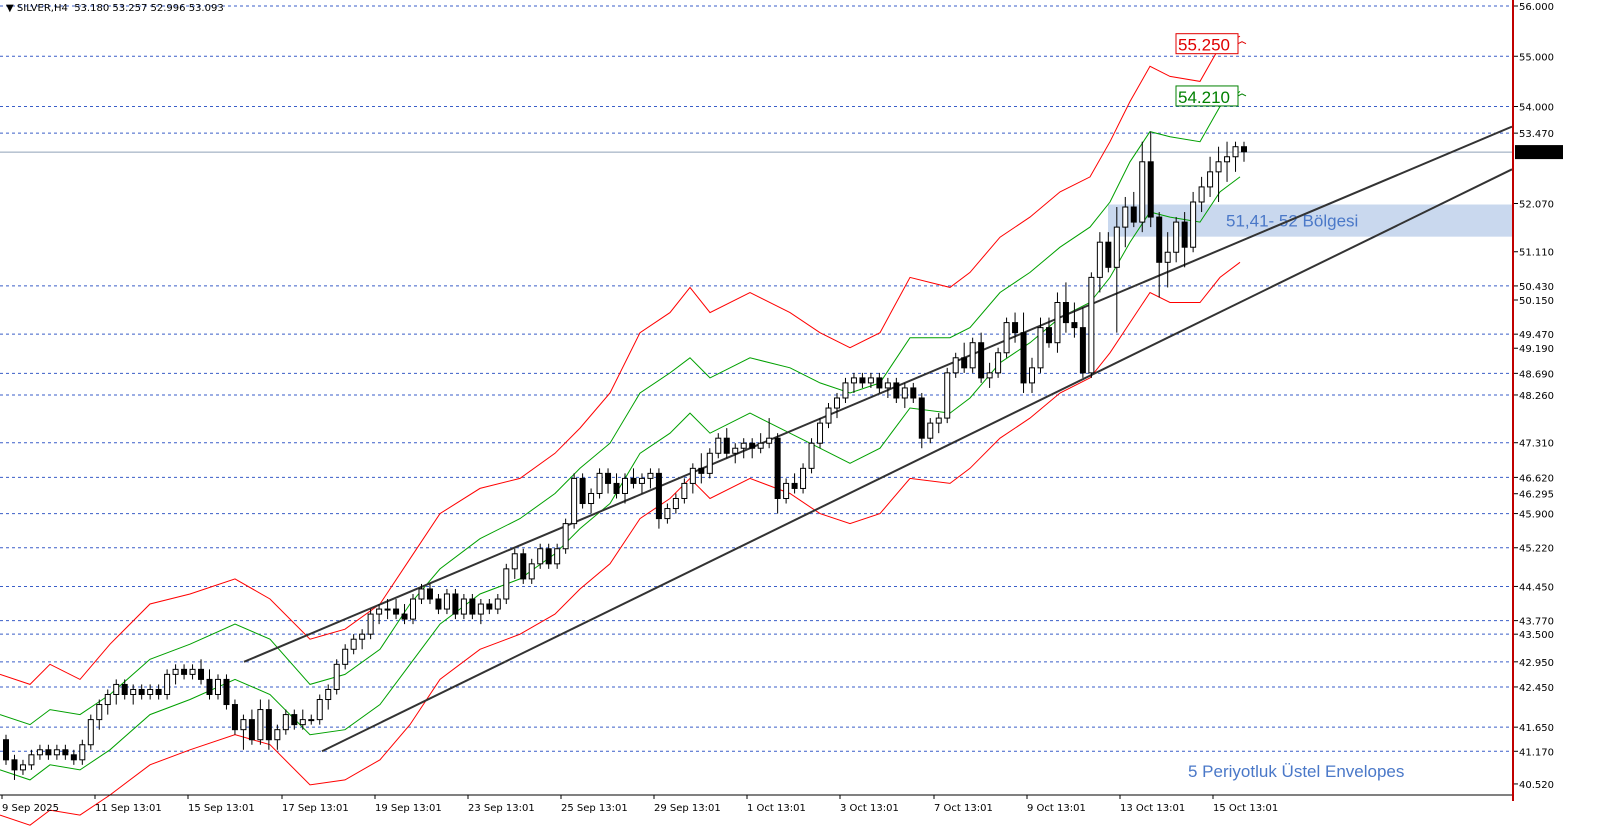  What do you see at coordinates (1536, 349) in the screenshot?
I see `price-tick-label: 49.190` at bounding box center [1536, 349].